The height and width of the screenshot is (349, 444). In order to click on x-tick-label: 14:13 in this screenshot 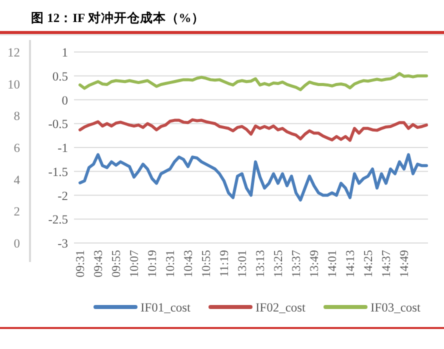, I will do `click(350, 264)`.